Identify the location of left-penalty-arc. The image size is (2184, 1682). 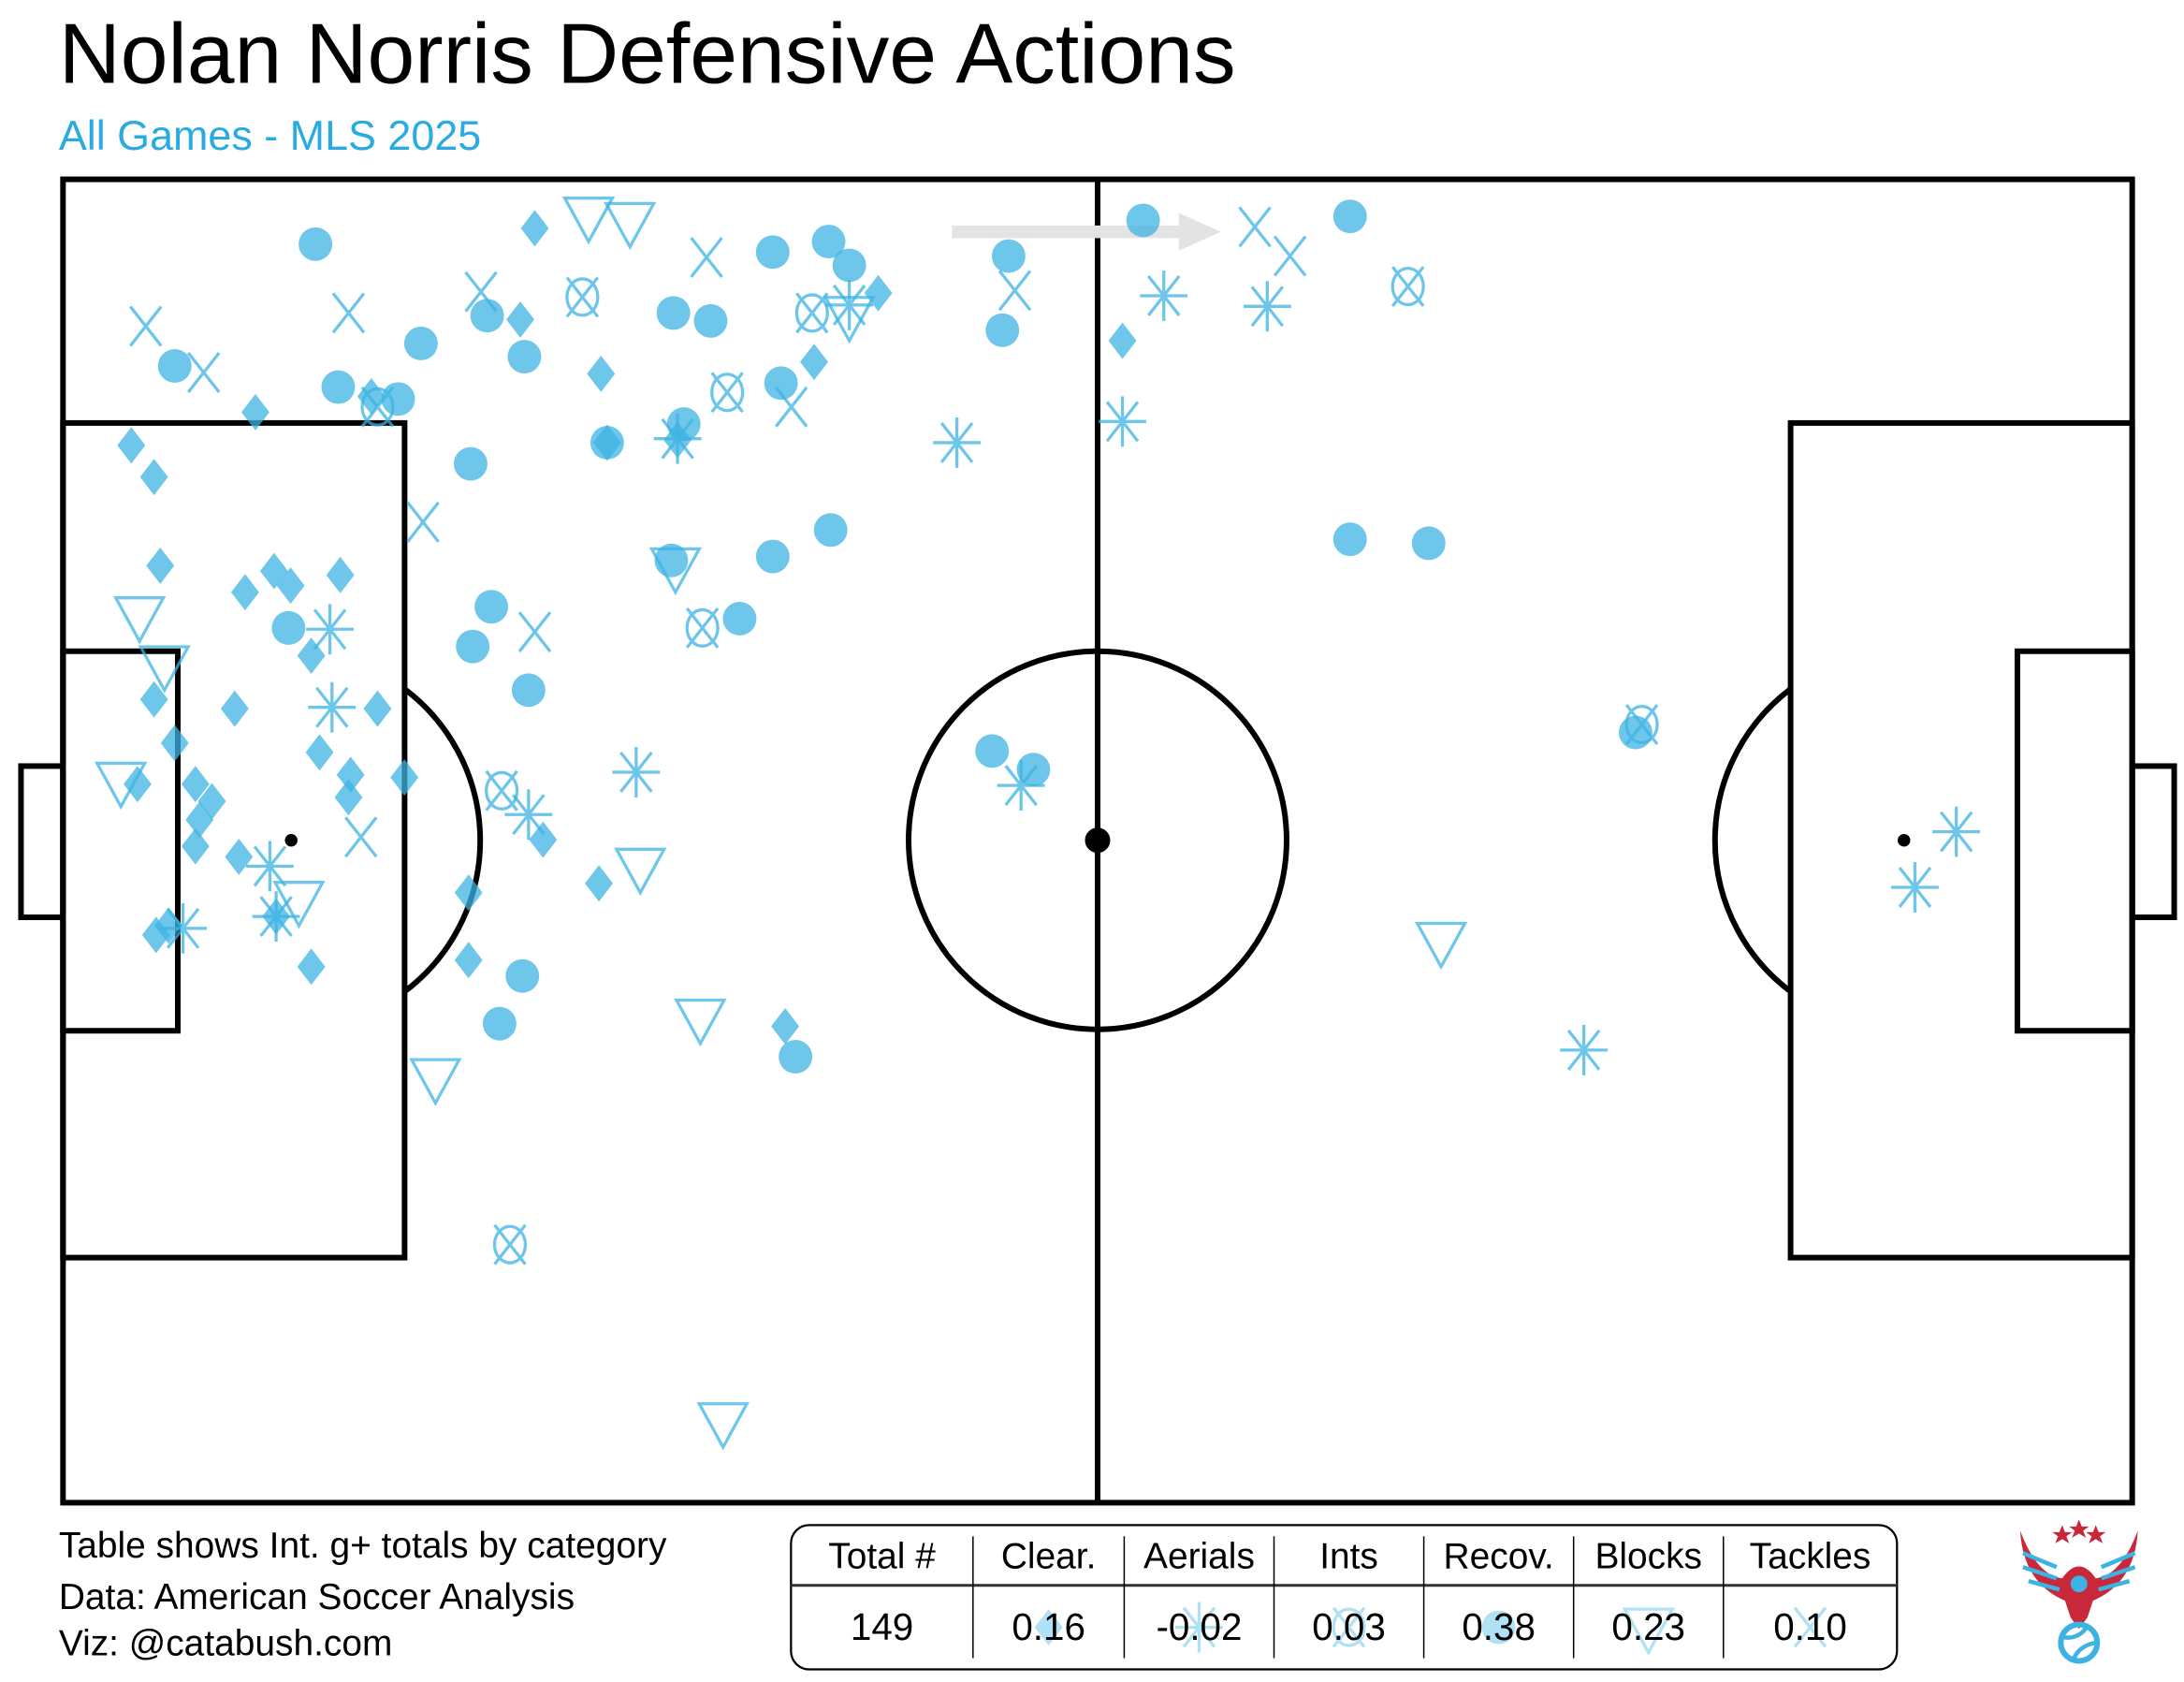
(443, 840).